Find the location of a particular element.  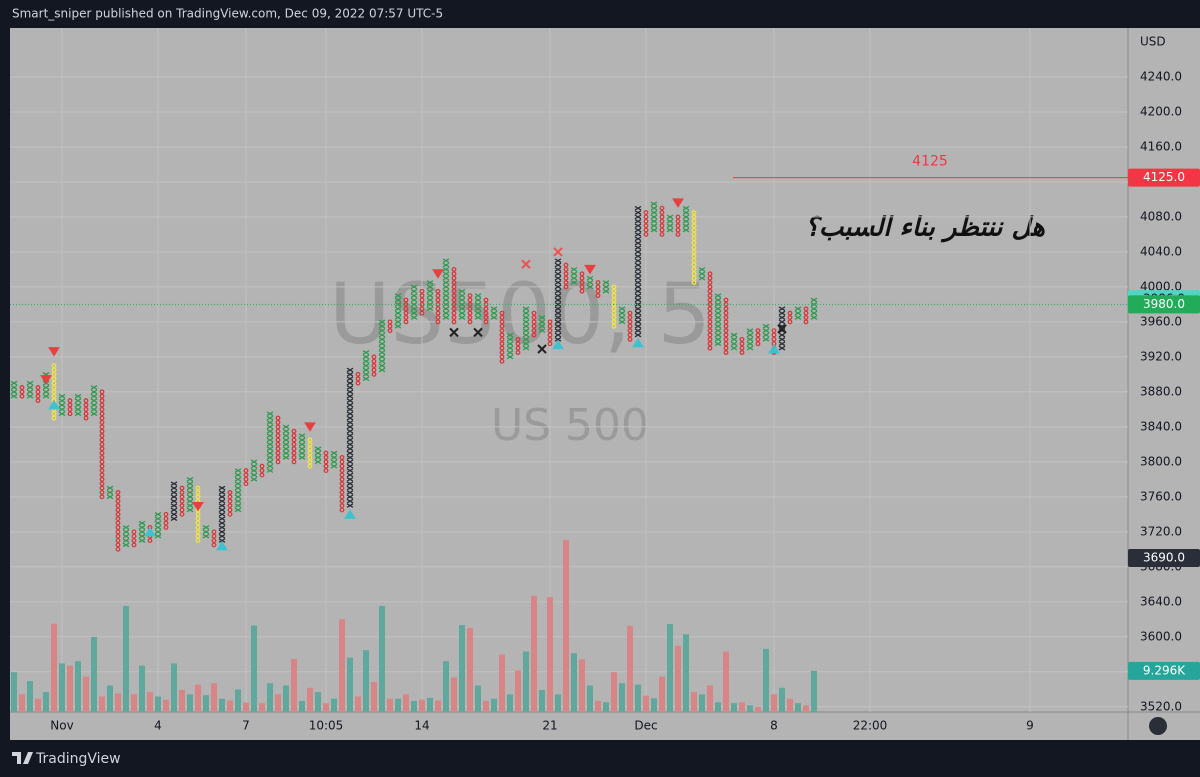

brand-name: TradingView is located at coordinates (78, 759).